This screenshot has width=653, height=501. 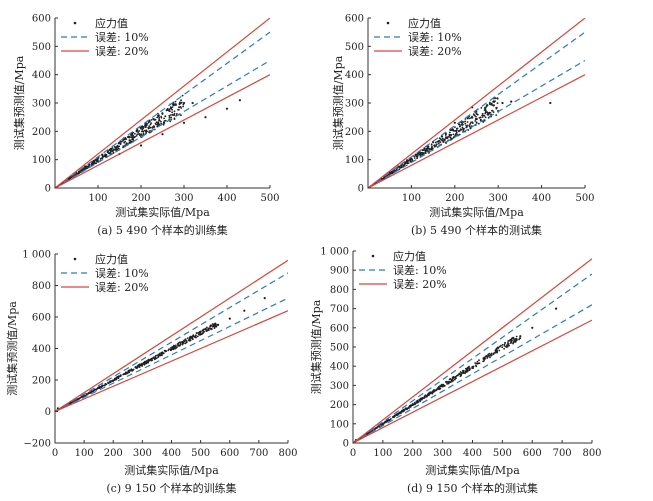 I want to click on x-tick-label: 0, so click(x=55, y=453).